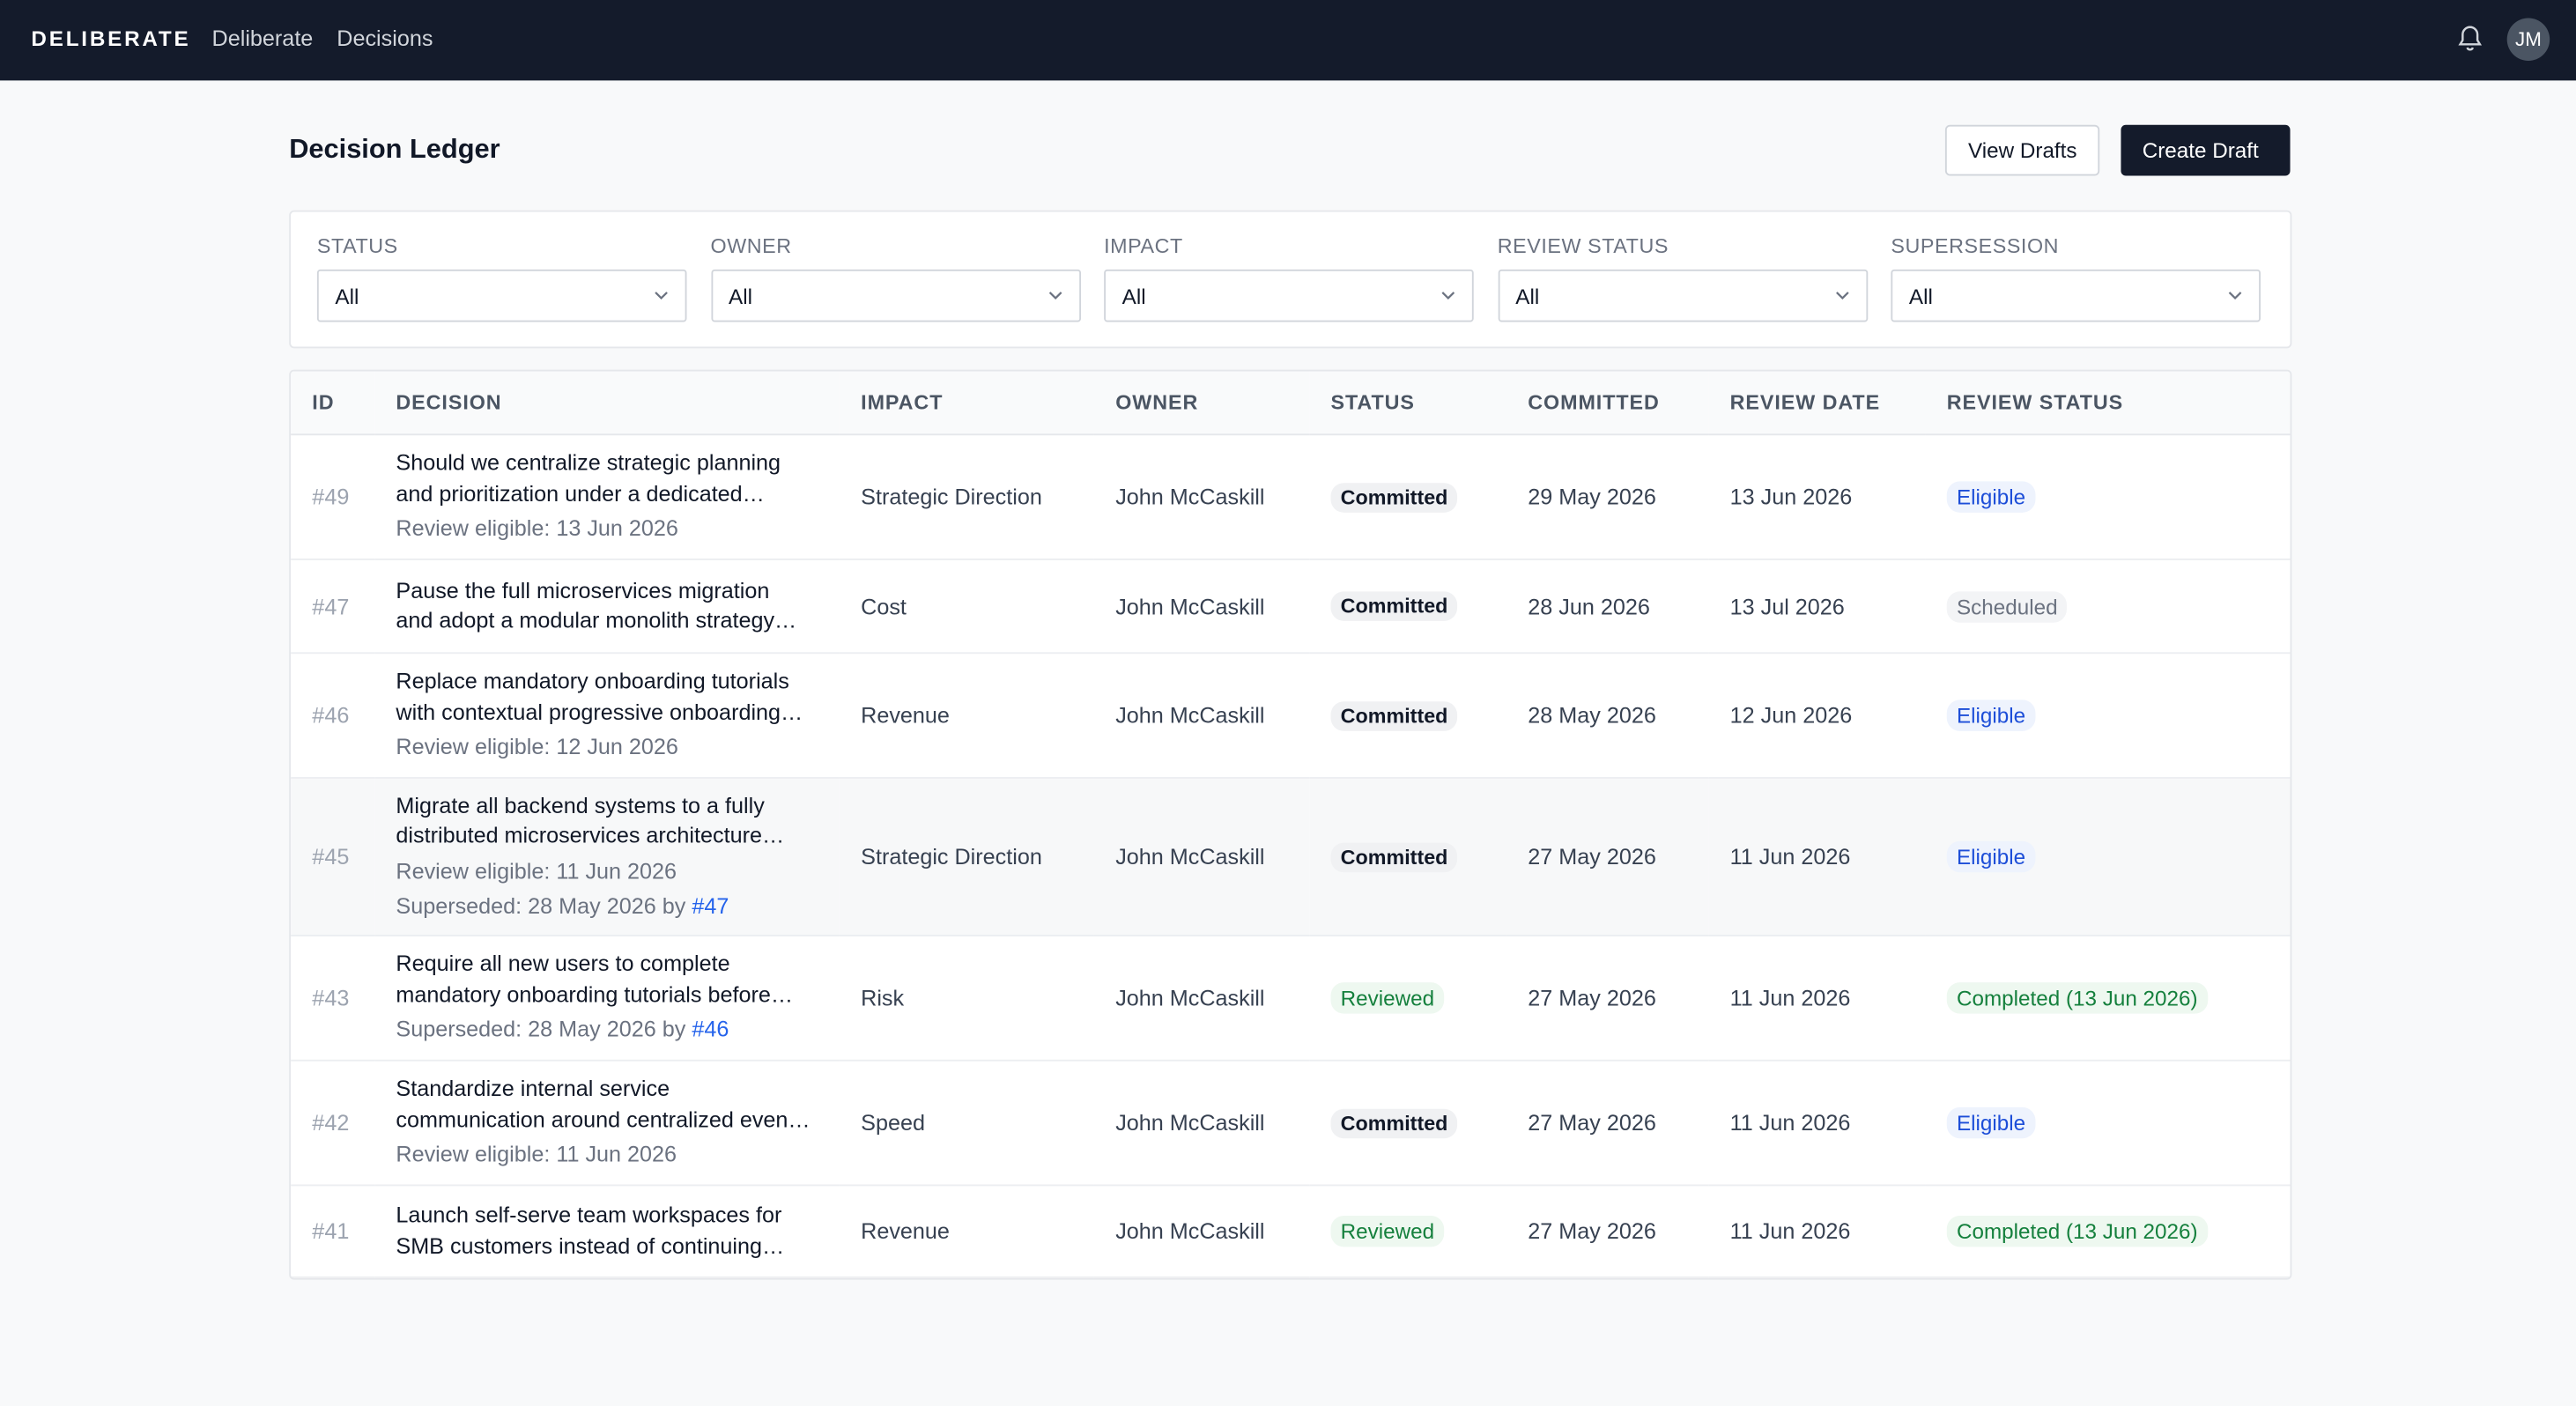 The image size is (2576, 1406). I want to click on review-eligible-note: Review eligible: 13 Jun 2026, so click(537, 528).